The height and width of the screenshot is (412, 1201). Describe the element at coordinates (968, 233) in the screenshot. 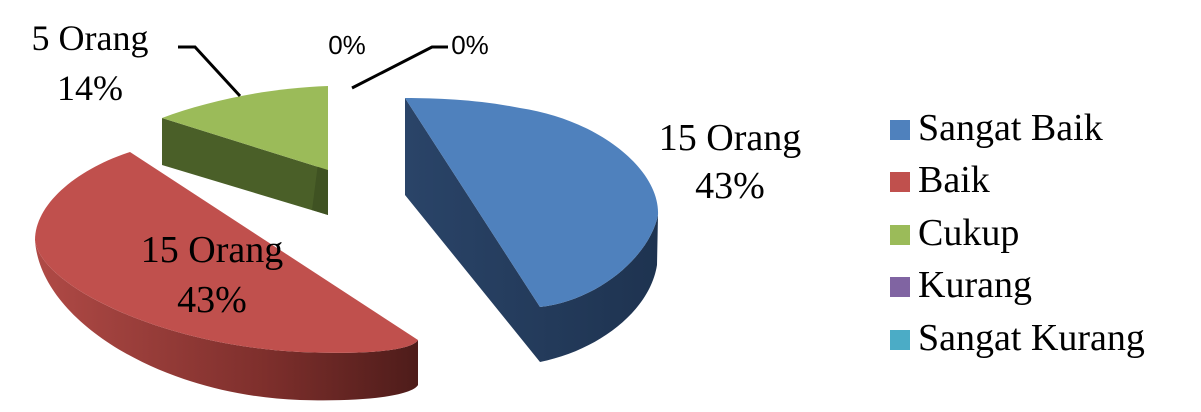

I see `legend-label-cukup: Cukup` at that location.